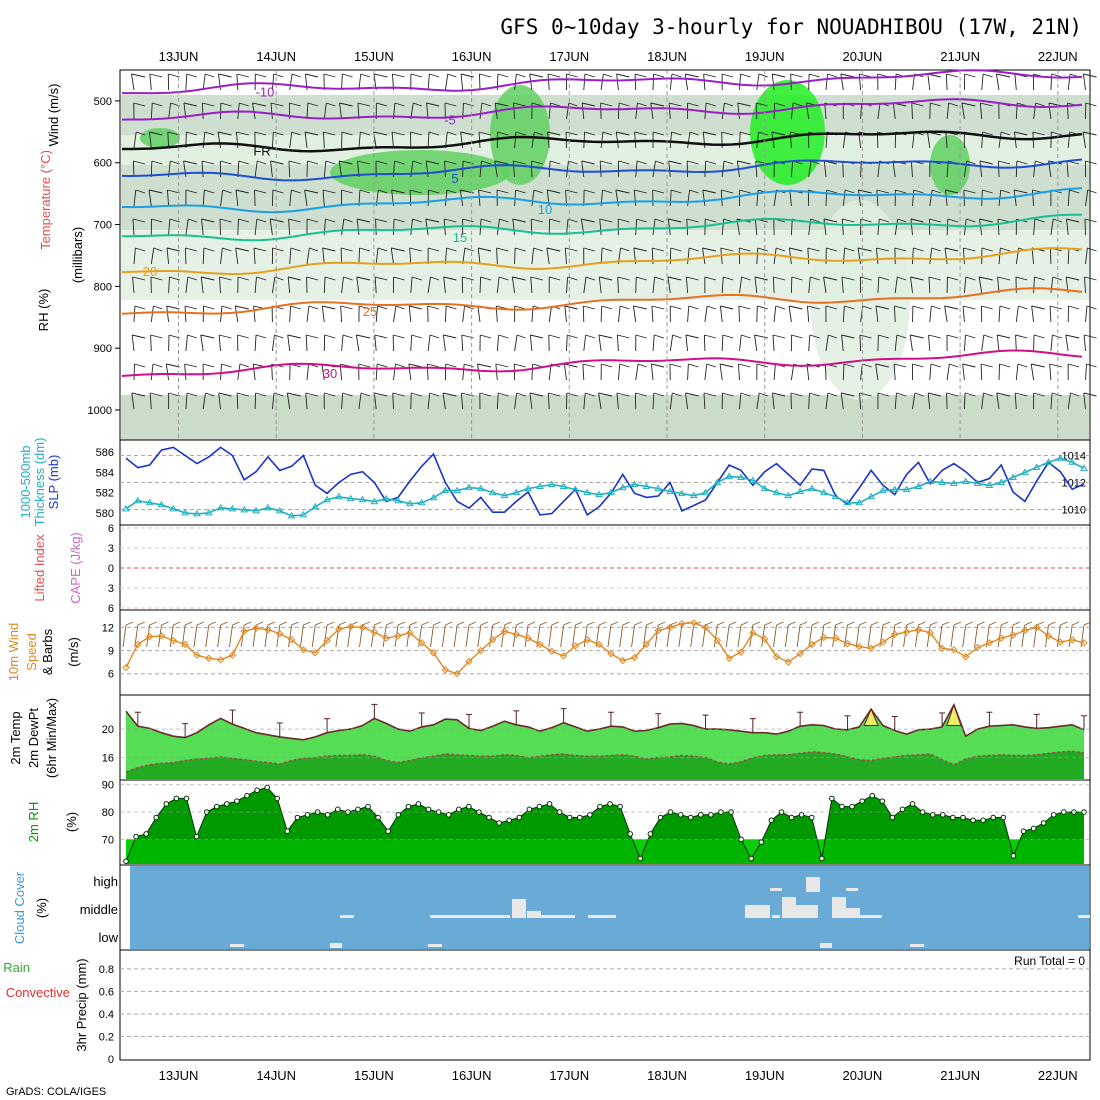  I want to click on isotherm-label: -5, so click(450, 119).